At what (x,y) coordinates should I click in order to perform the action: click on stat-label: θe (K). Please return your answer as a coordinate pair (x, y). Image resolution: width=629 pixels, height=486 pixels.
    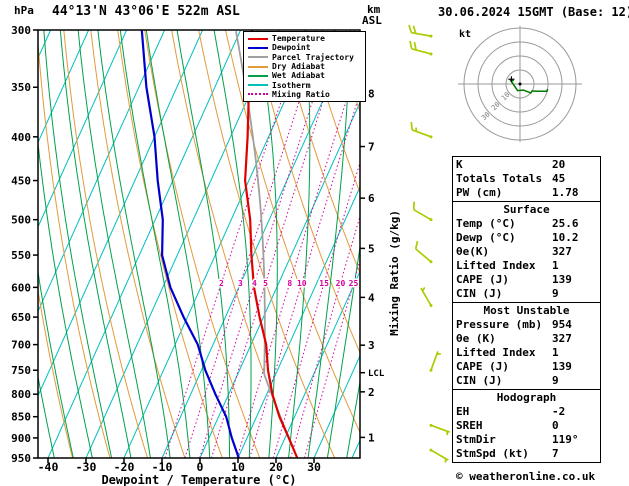
    Looking at the image, I should click on (476, 338).